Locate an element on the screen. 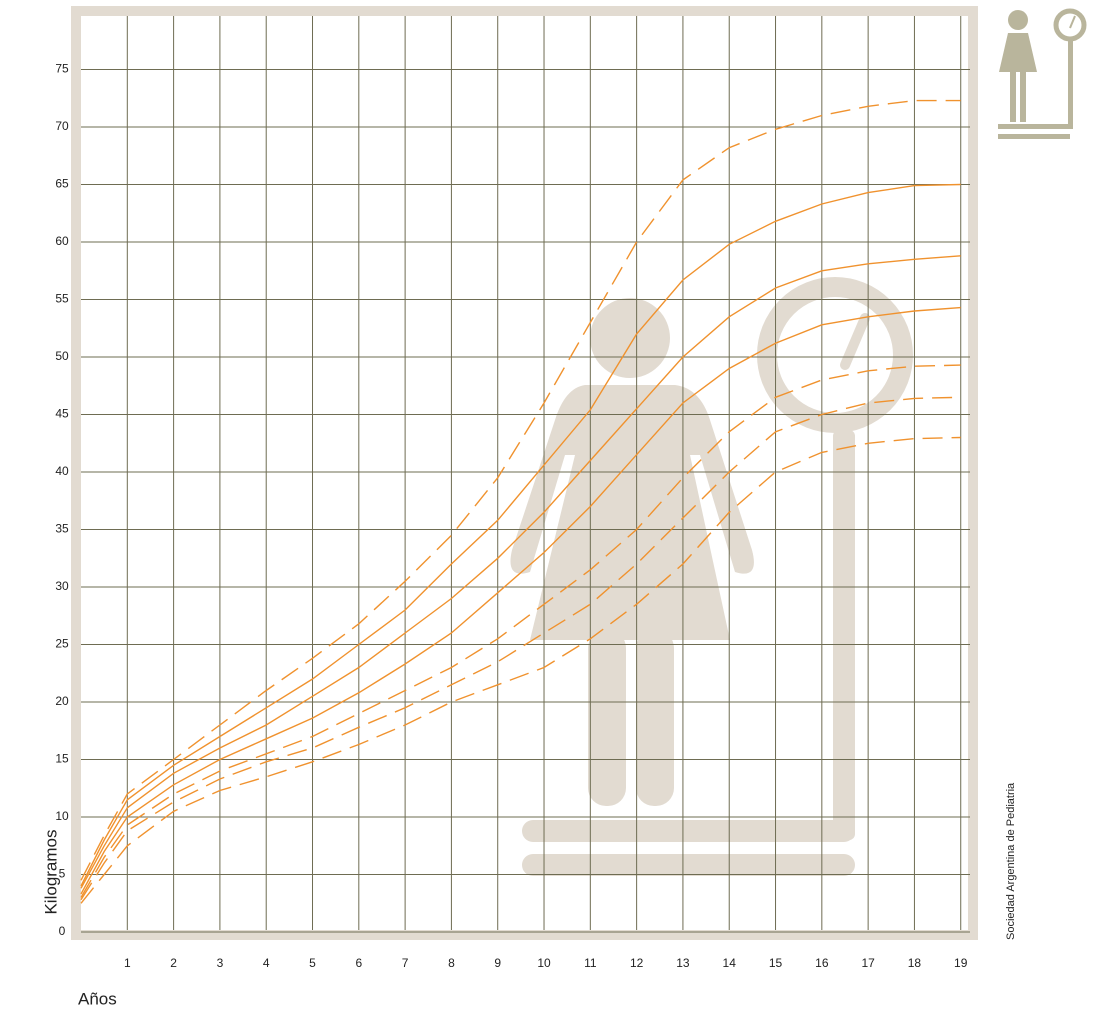  y-tick-label: 65 is located at coordinates (62, 184).